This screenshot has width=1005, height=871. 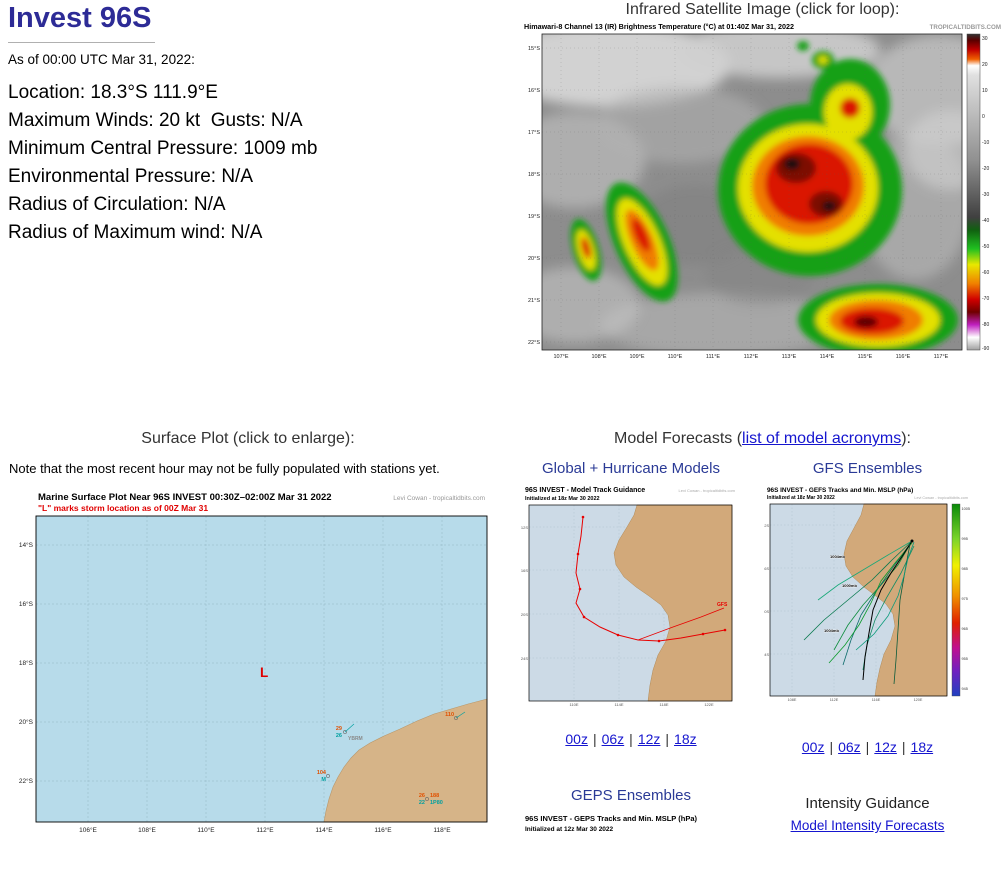 I want to click on colorbar-label: 30, so click(x=985, y=39).